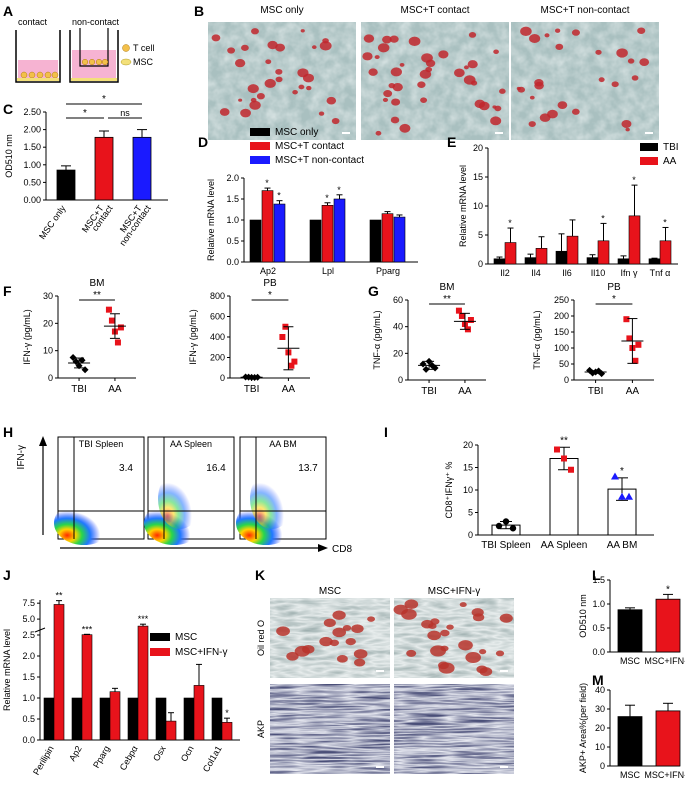 This screenshot has width=685, height=790. What do you see at coordinates (184, 495) in the screenshot?
I see `flow-axis-arrows: IFN-γ CD8` at bounding box center [184, 495].